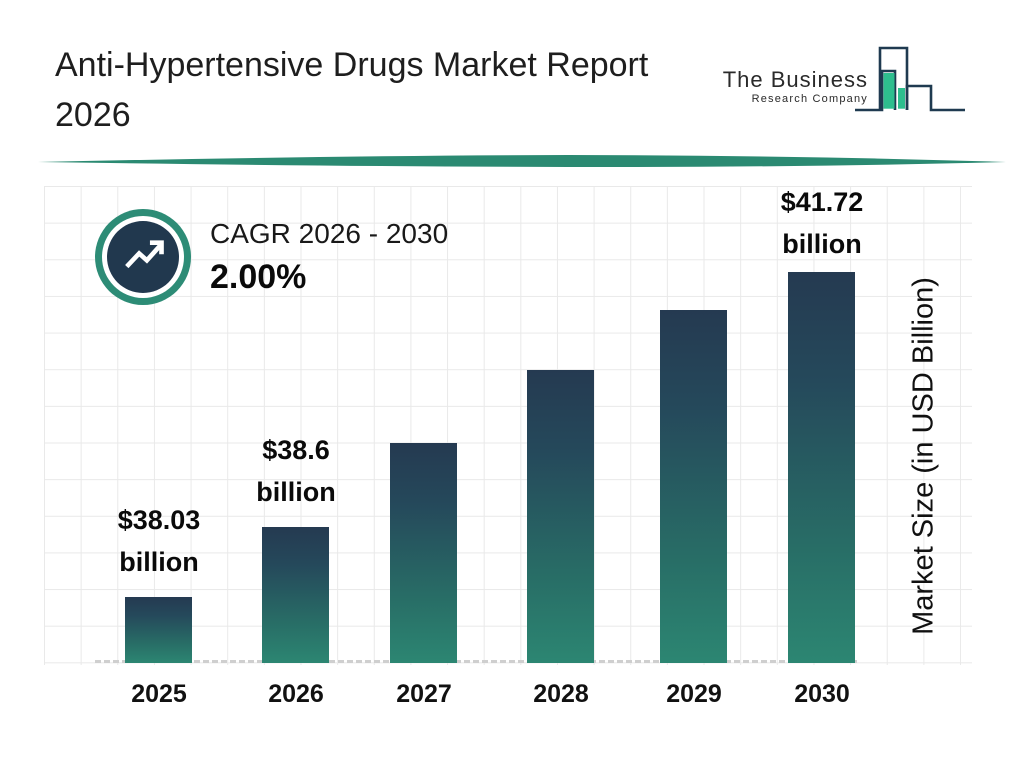 The image size is (1024, 768). What do you see at coordinates (923, 456) in the screenshot?
I see `y-axis-label: Market Size (in USD Billion)` at bounding box center [923, 456].